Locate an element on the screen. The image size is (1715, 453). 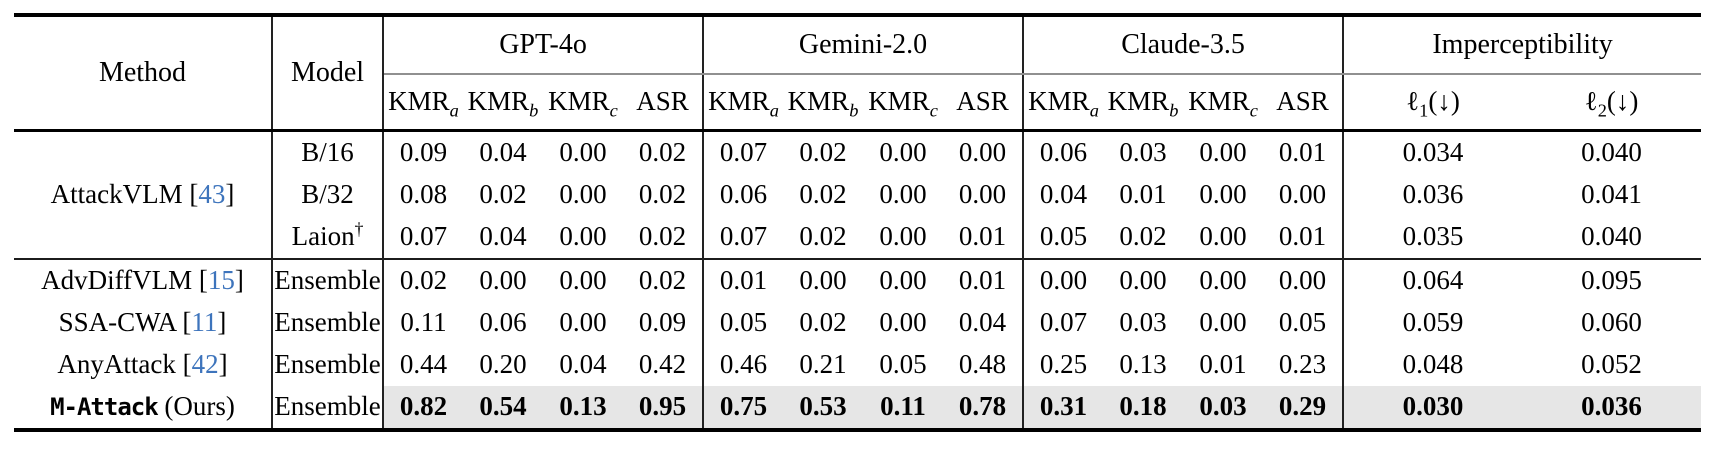
value-cell: 0.78 is located at coordinates (984, 408).